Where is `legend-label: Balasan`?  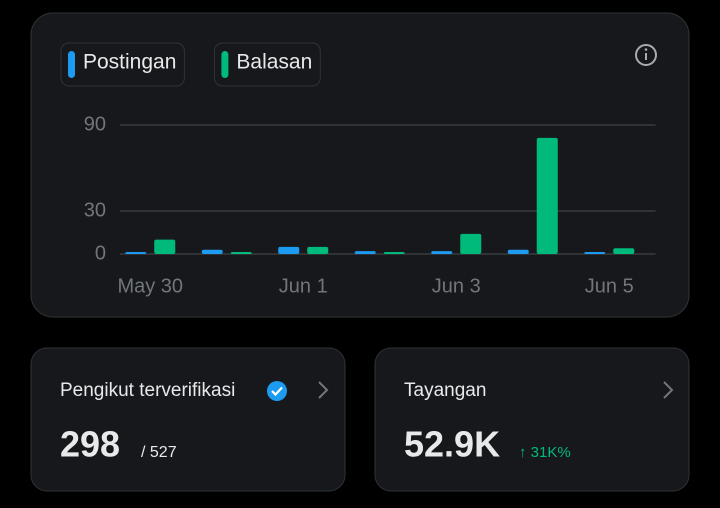
legend-label: Balasan is located at coordinates (274, 62).